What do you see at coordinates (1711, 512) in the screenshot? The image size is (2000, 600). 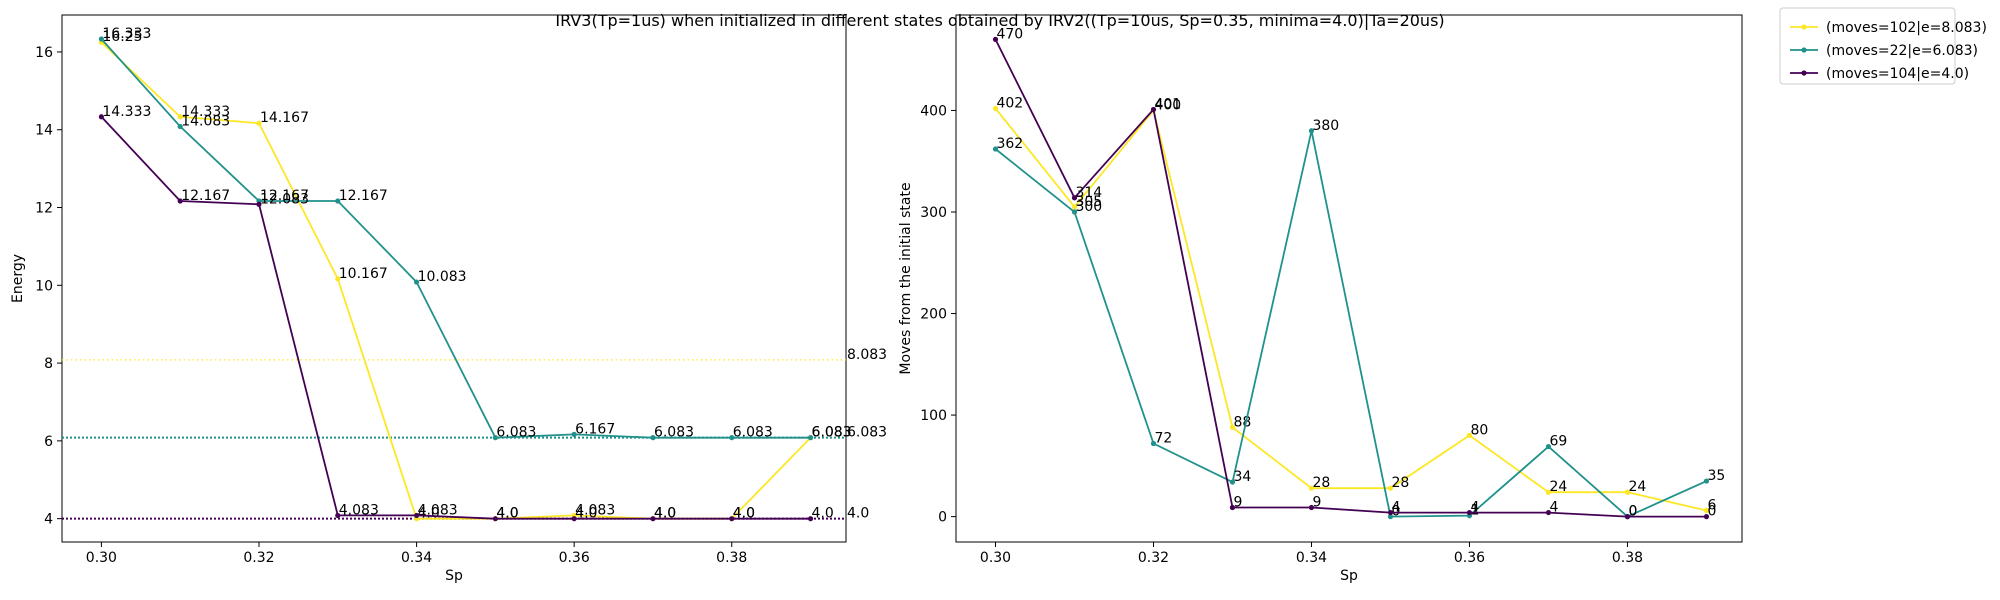 I see `data-label-2: 0` at bounding box center [1711, 512].